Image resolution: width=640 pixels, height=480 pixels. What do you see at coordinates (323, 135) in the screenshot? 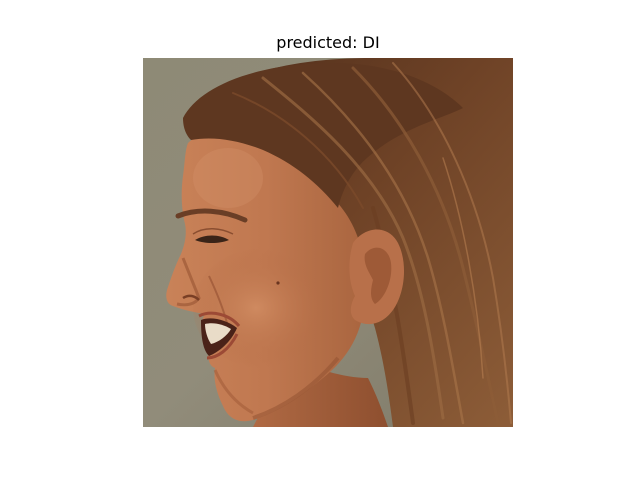
I see `hair-front` at bounding box center [323, 135].